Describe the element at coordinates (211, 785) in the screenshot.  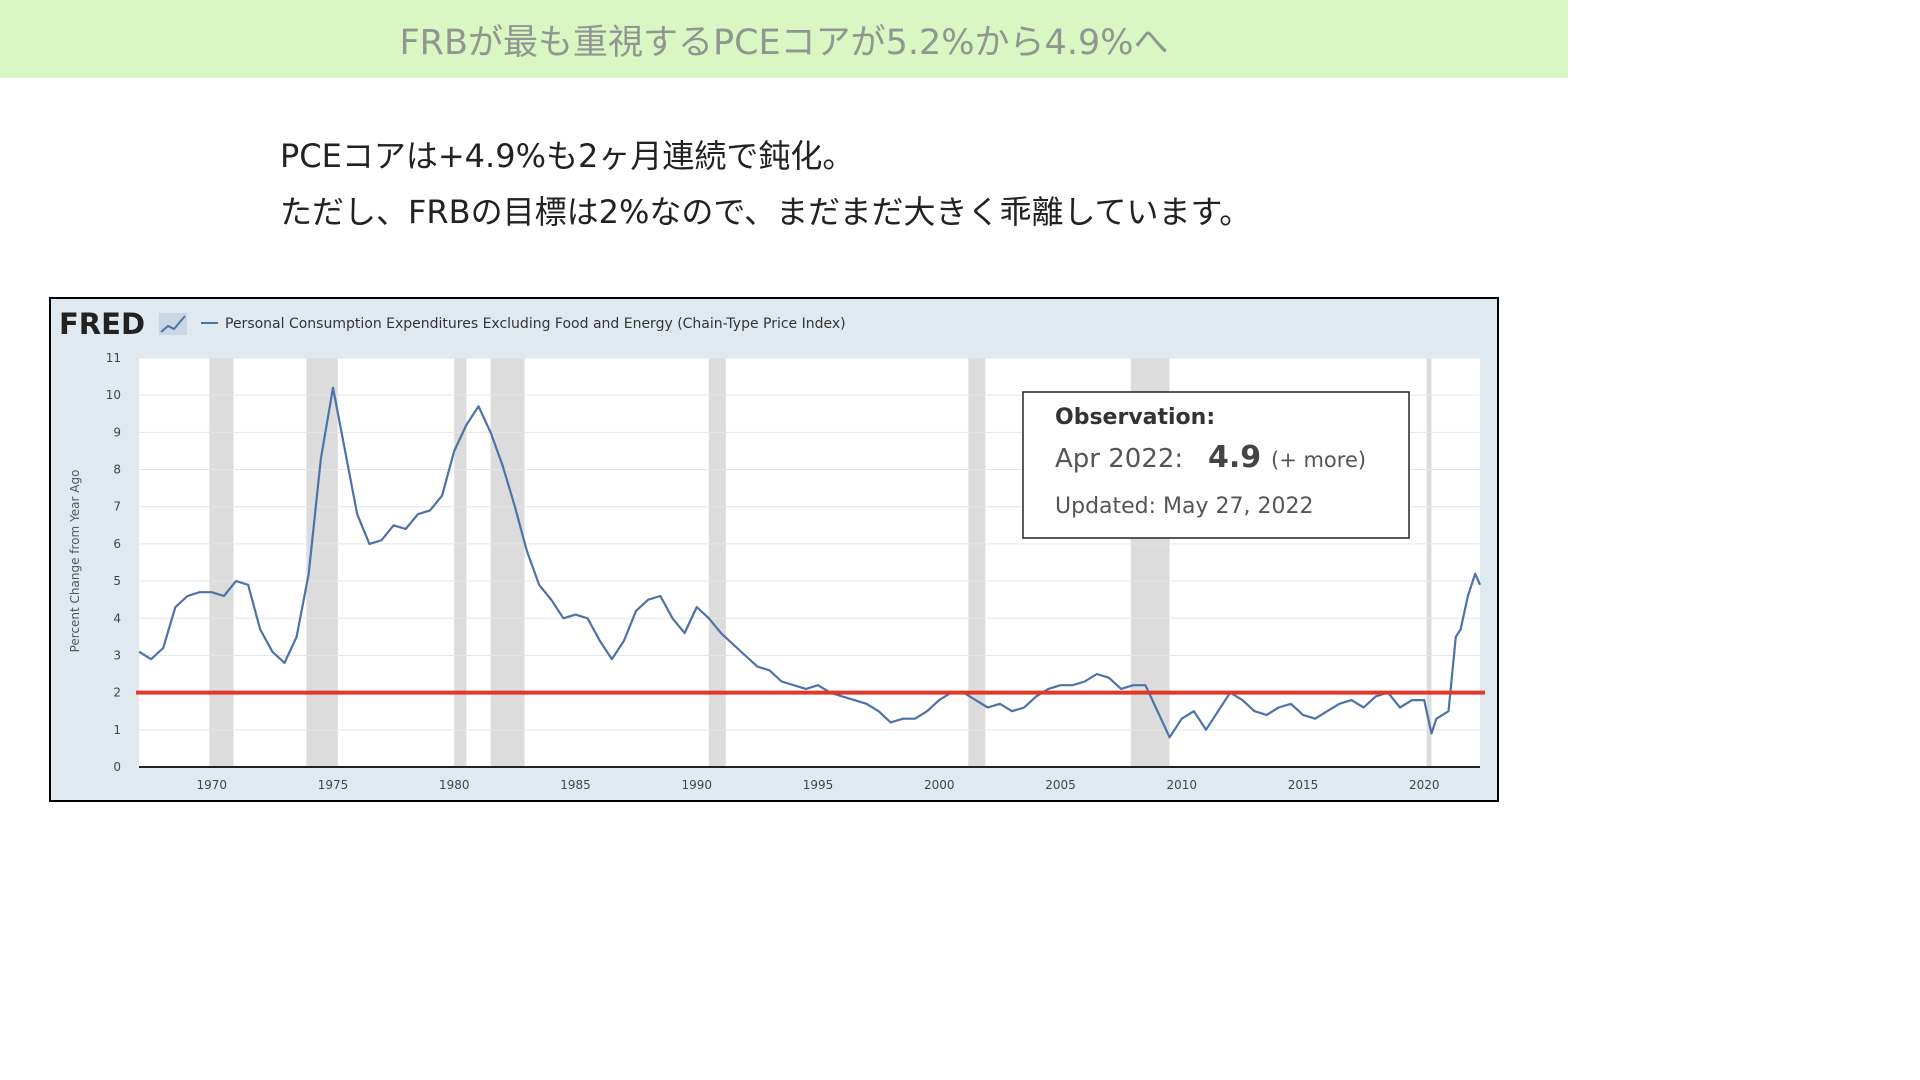
I see `x-tick-label: 1970` at that location.